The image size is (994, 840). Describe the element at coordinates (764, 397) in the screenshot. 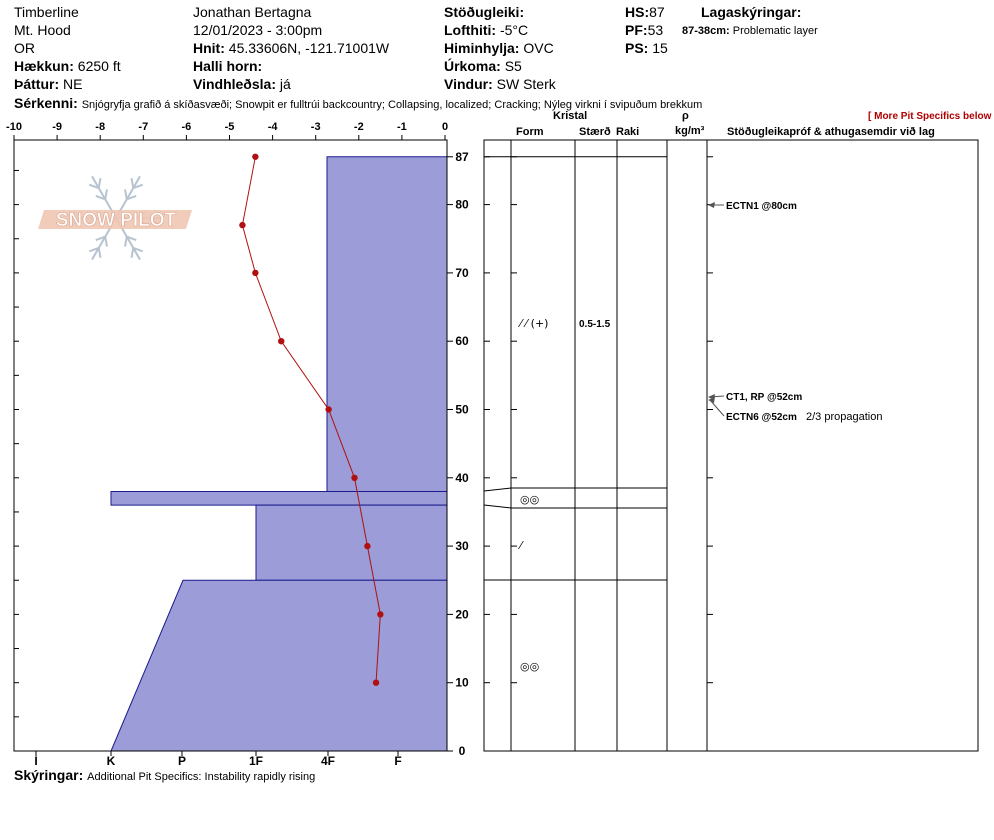

I see `test-label: CT1, RP @52cm` at that location.